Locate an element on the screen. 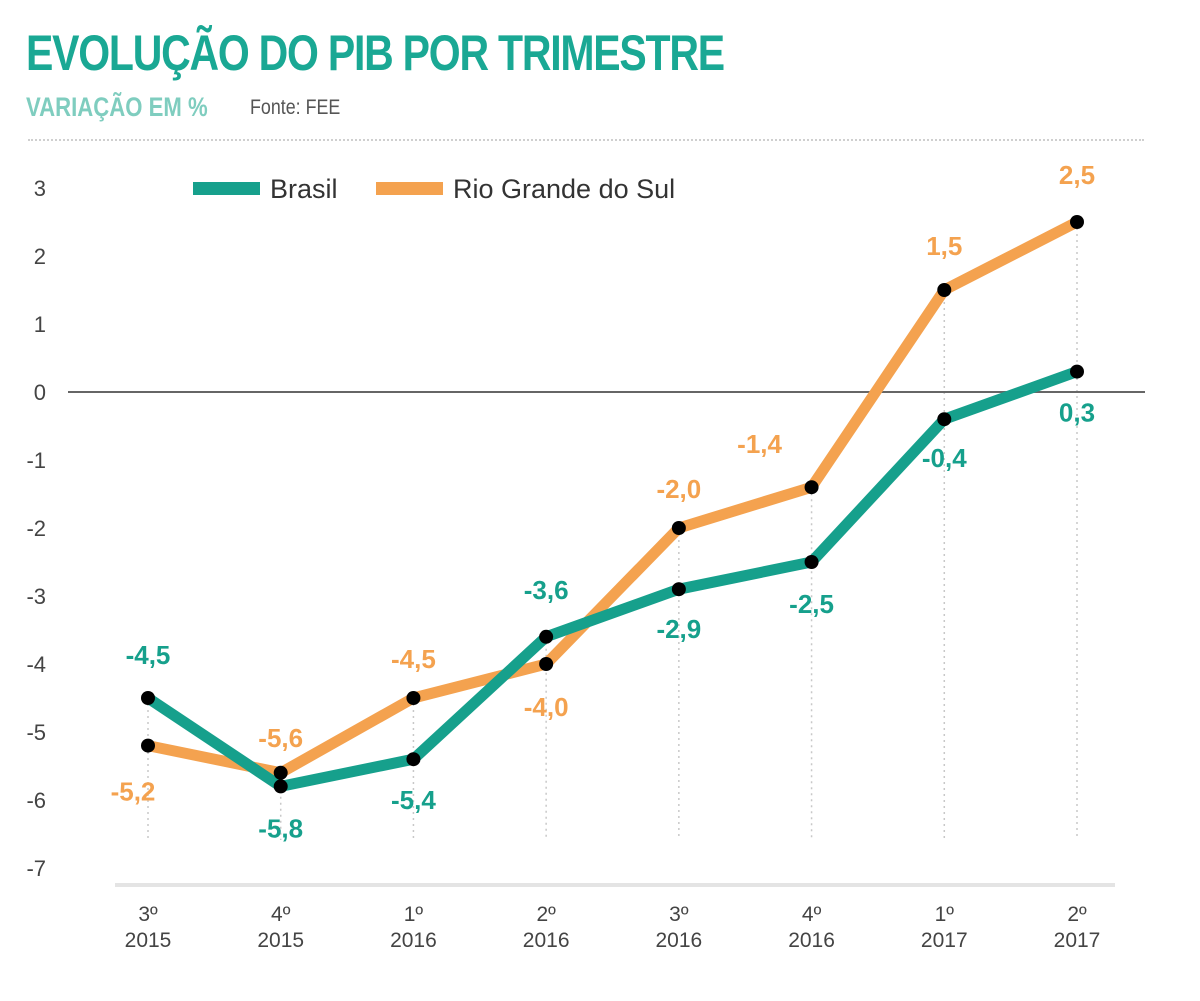 The width and height of the screenshot is (1200, 1001). y-tick-label: -2 is located at coordinates (36, 528).